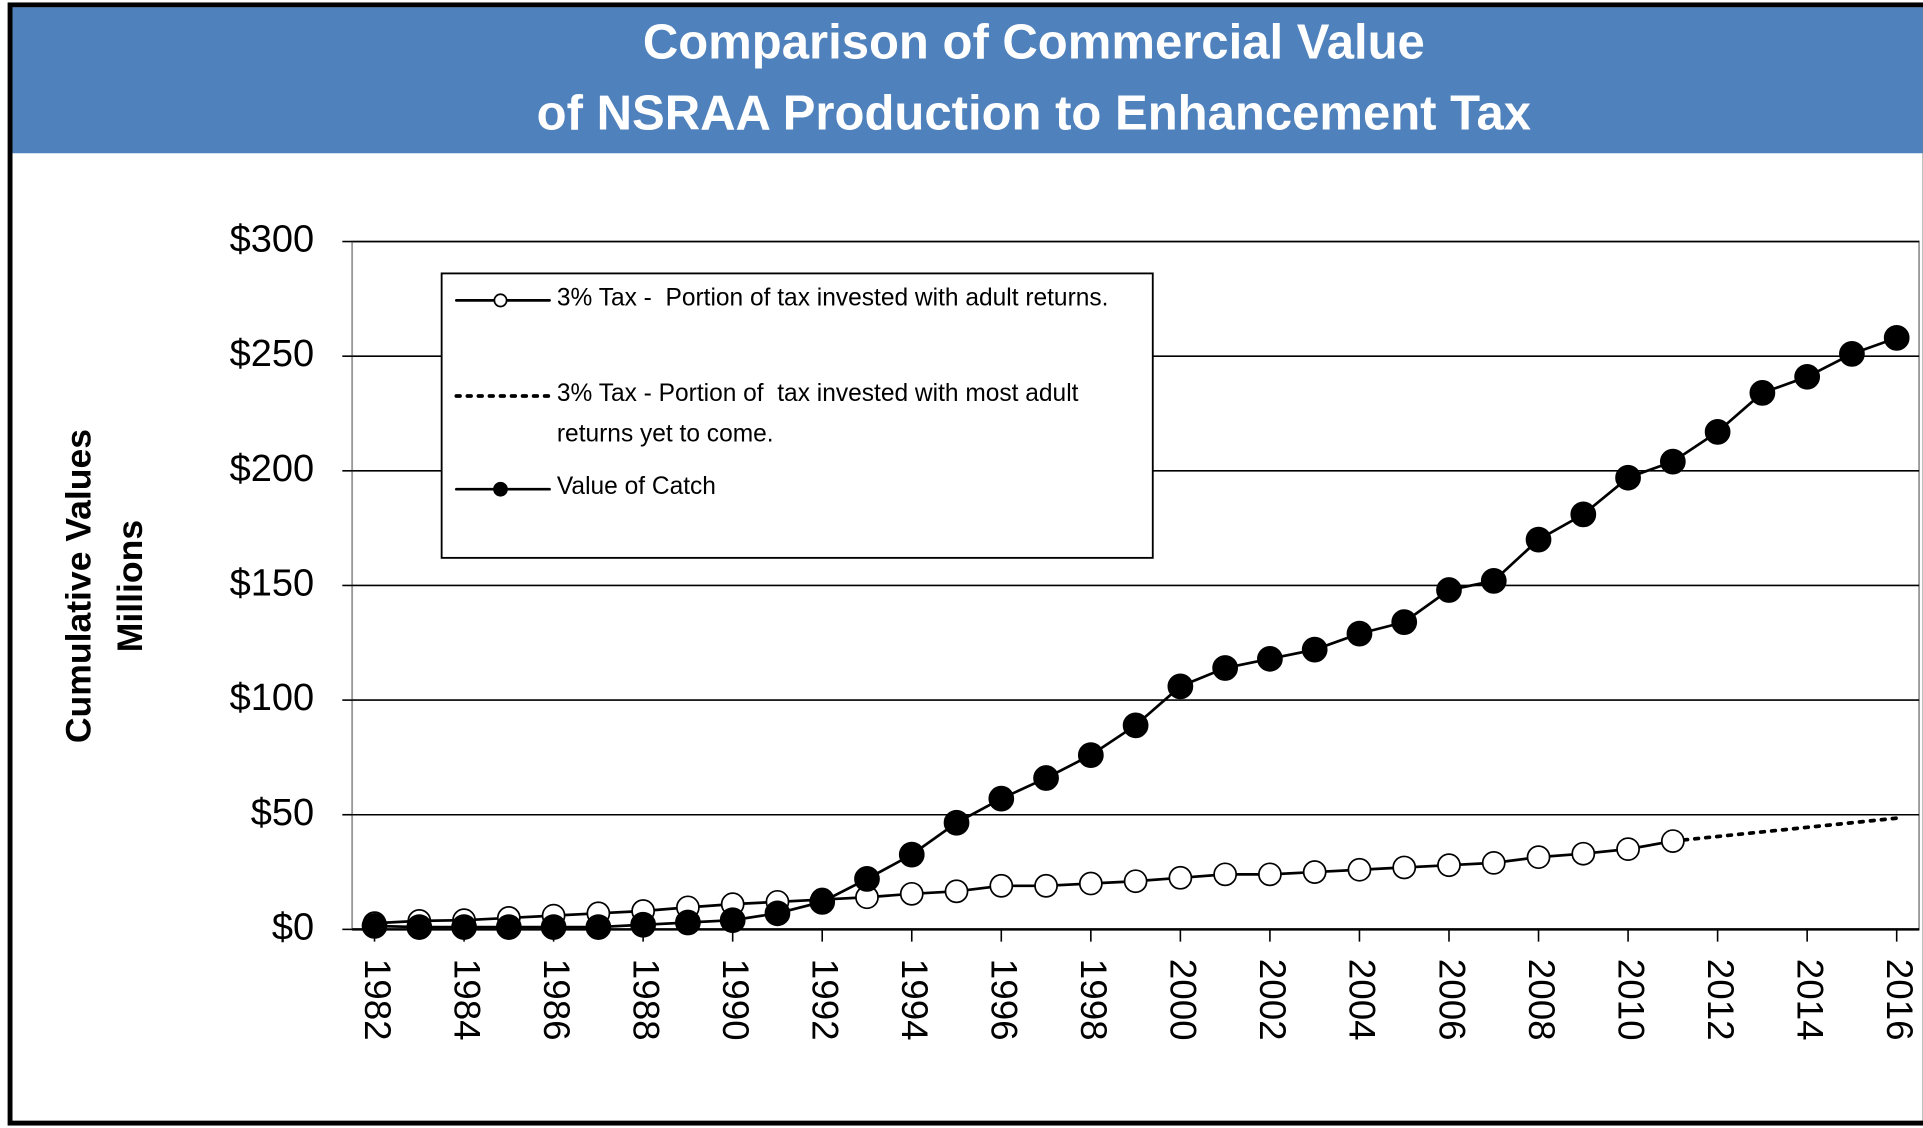 The image size is (1923, 1128). I want to click on x-tick-label: 2002, so click(1272, 1000).